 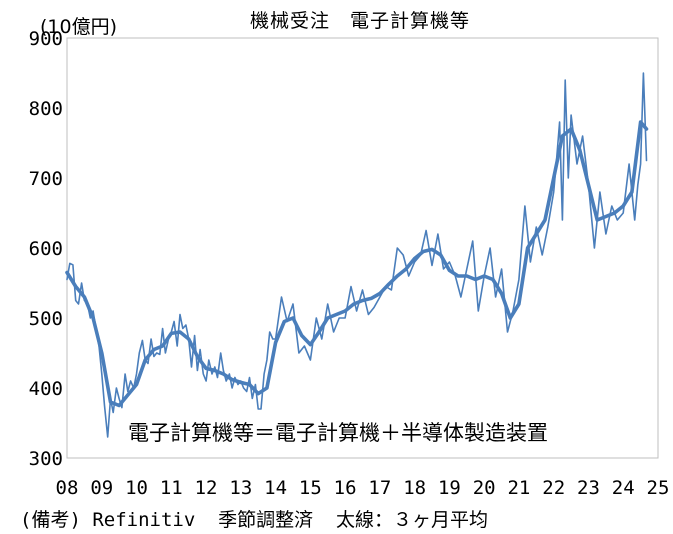 What do you see at coordinates (67, 488) in the screenshot?
I see `x-tick-label: 08` at bounding box center [67, 488].